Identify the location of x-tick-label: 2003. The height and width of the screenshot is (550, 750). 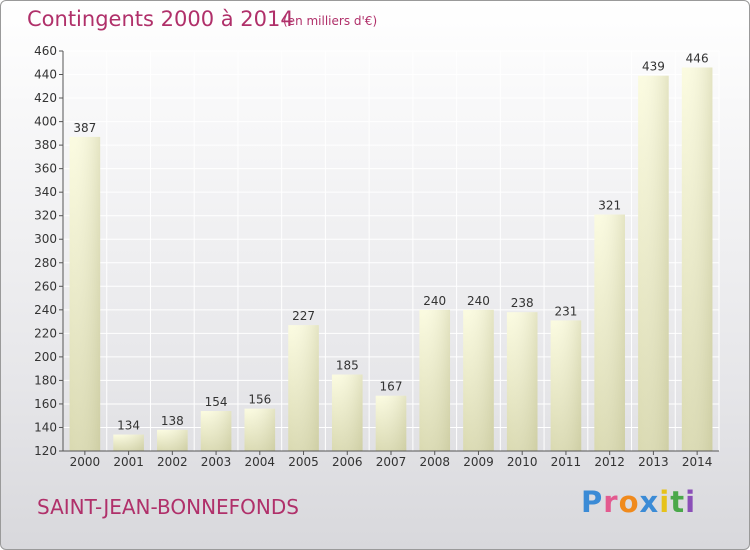
(216, 462).